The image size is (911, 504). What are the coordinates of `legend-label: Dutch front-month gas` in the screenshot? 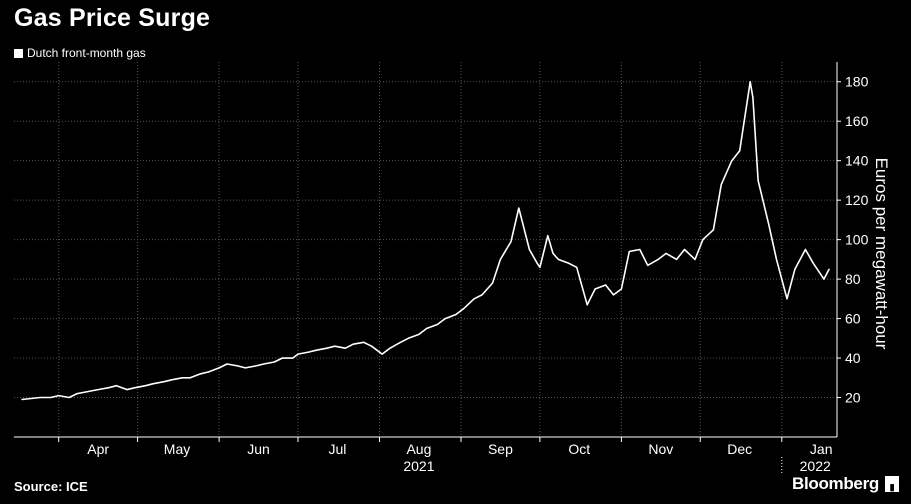 It's located at (86, 53).